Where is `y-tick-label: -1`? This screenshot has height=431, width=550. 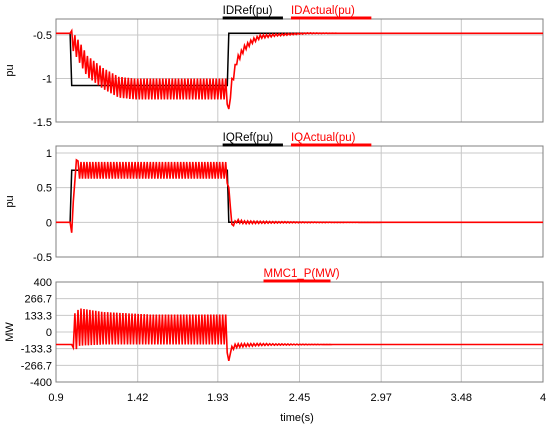 y-tick-label: -1 is located at coordinates (47, 80).